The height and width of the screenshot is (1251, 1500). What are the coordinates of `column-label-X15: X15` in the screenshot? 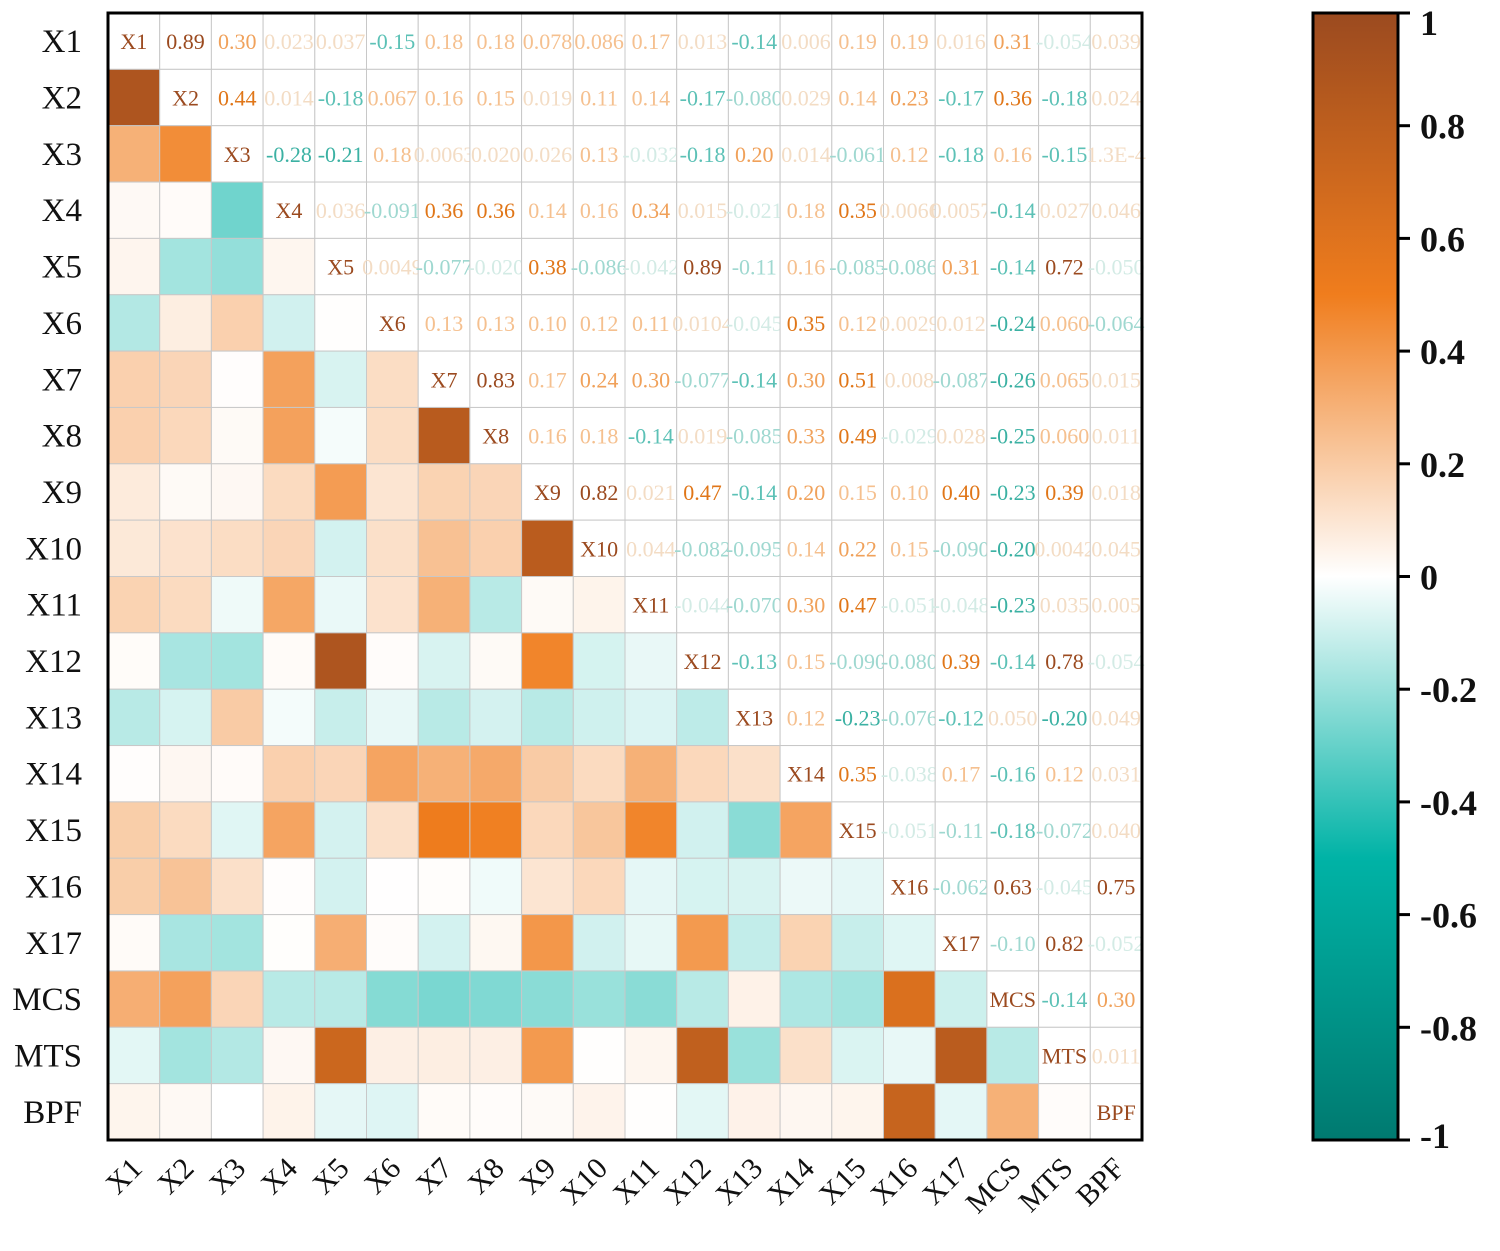 It's located at (843, 1182).